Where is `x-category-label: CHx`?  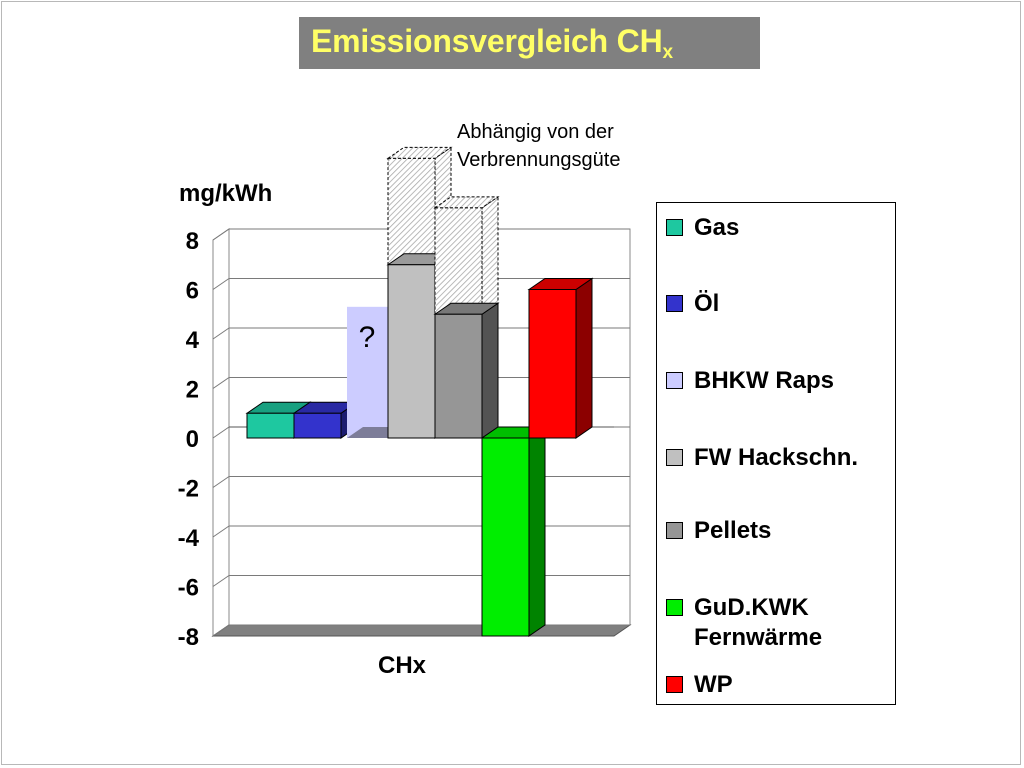 x-category-label: CHx is located at coordinates (402, 665).